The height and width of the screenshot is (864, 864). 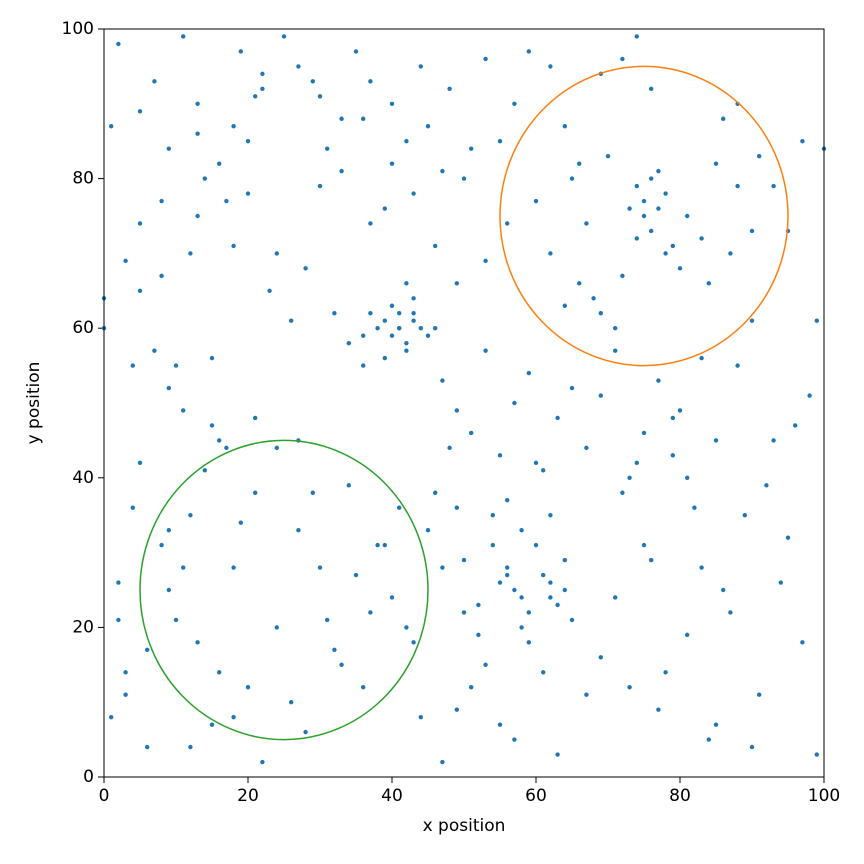 What do you see at coordinates (680, 796) in the screenshot?
I see `x-tick-label: 80` at bounding box center [680, 796].